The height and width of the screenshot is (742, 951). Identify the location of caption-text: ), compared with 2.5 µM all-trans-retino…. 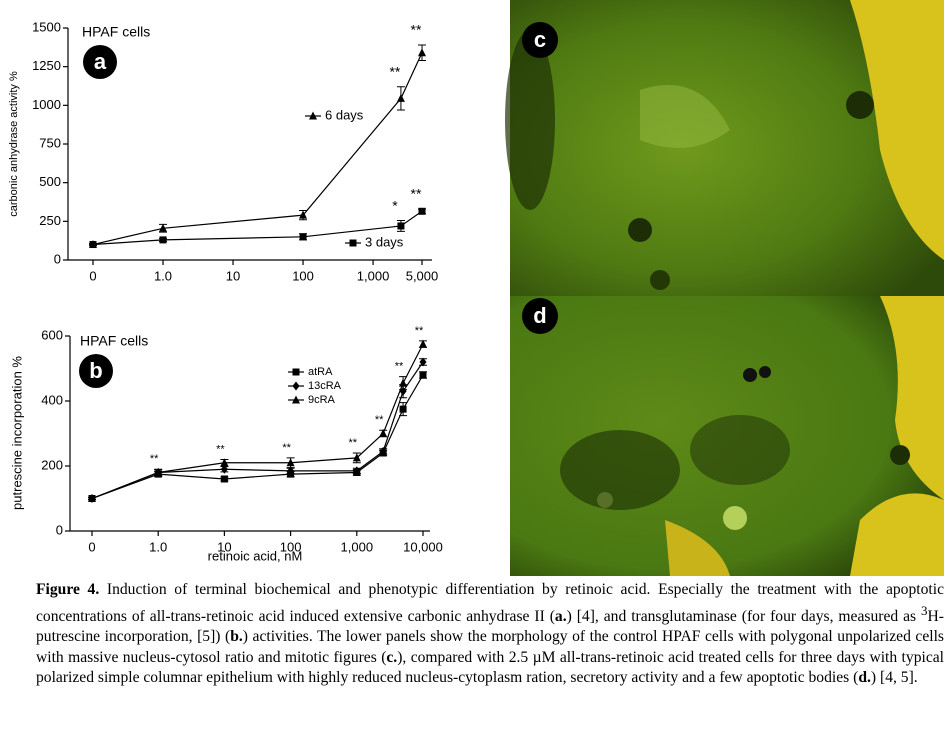
(490, 667).